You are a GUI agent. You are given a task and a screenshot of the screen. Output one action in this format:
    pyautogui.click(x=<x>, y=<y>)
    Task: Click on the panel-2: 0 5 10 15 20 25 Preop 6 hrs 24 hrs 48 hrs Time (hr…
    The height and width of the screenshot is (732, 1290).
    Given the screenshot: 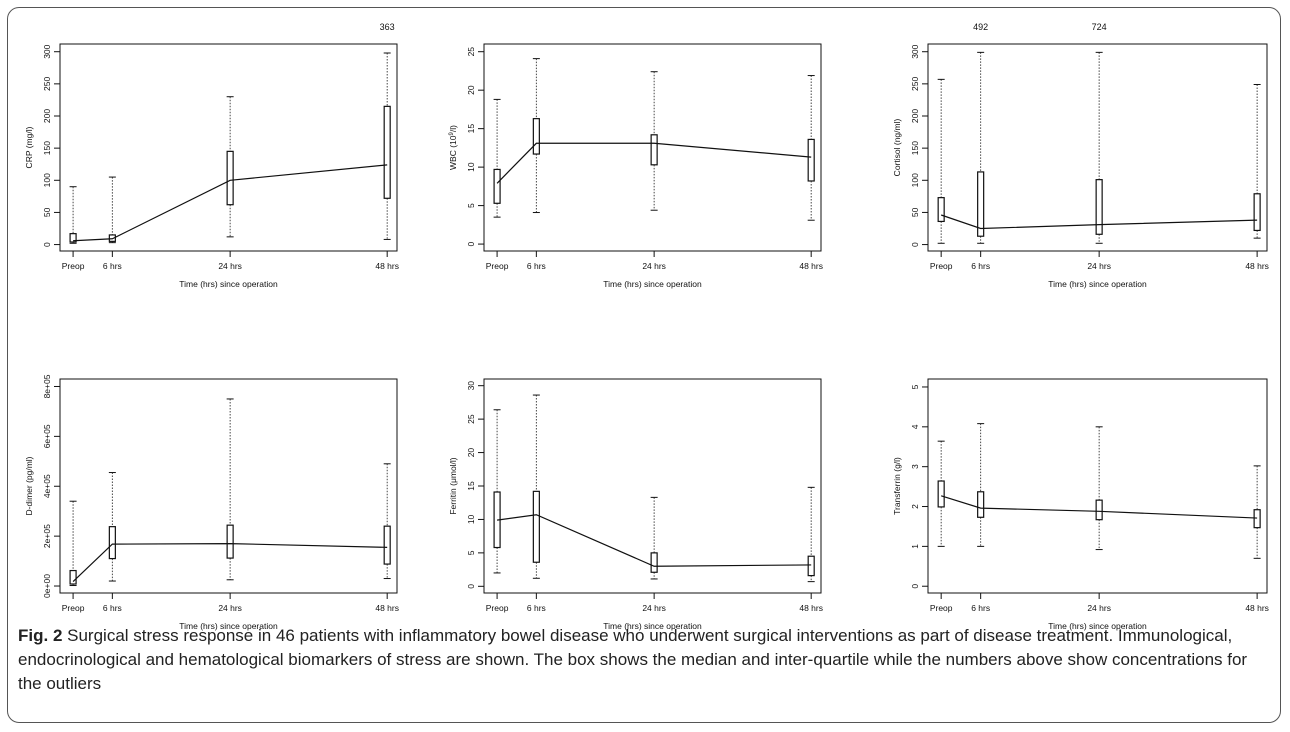 What is the action you would take?
    pyautogui.click(x=635, y=166)
    